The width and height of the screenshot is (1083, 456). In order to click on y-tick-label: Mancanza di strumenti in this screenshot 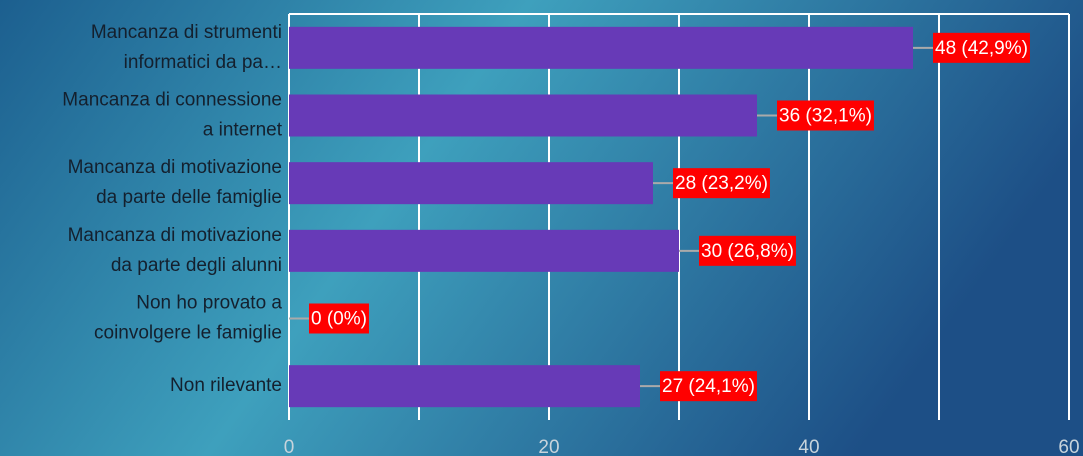, I will do `click(186, 32)`.